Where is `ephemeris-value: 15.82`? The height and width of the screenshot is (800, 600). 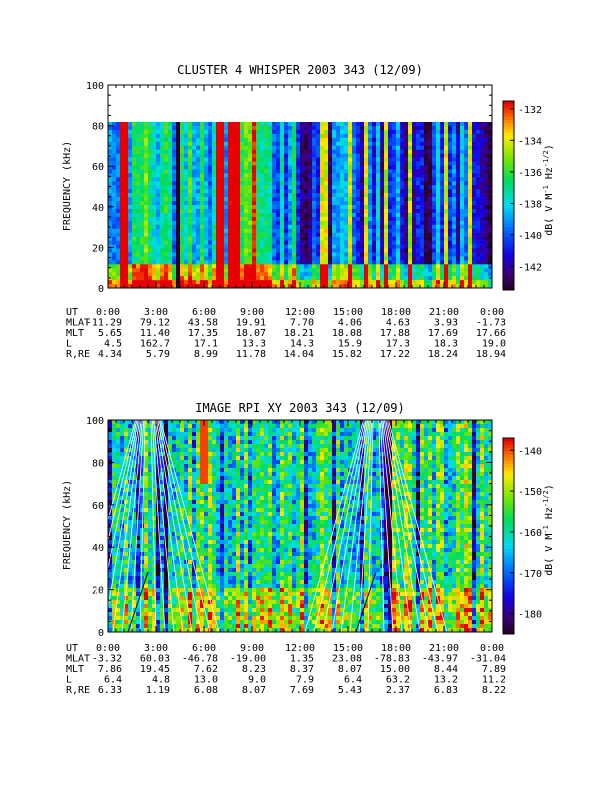
ephemeris-value: 15.82 is located at coordinates (347, 354).